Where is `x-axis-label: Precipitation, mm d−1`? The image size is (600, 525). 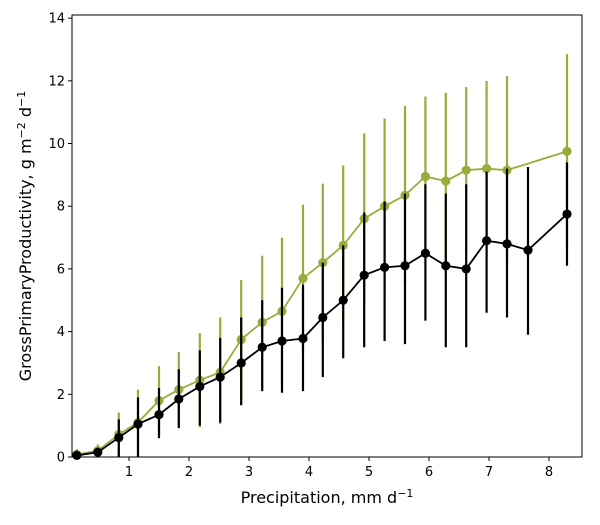 x-axis-label: Precipitation, mm d−1 is located at coordinates (327, 497).